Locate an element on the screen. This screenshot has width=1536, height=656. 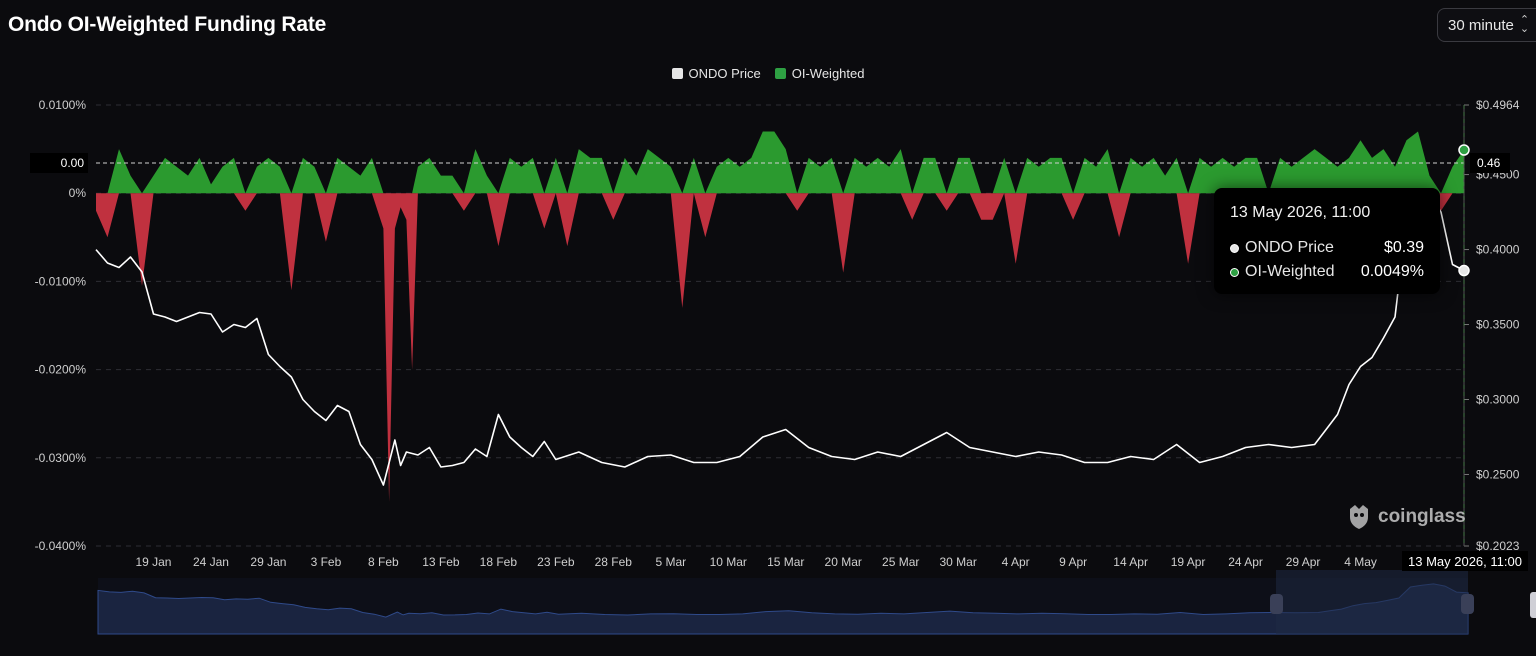
x-tick-label: 13 Feb is located at coordinates (441, 562).